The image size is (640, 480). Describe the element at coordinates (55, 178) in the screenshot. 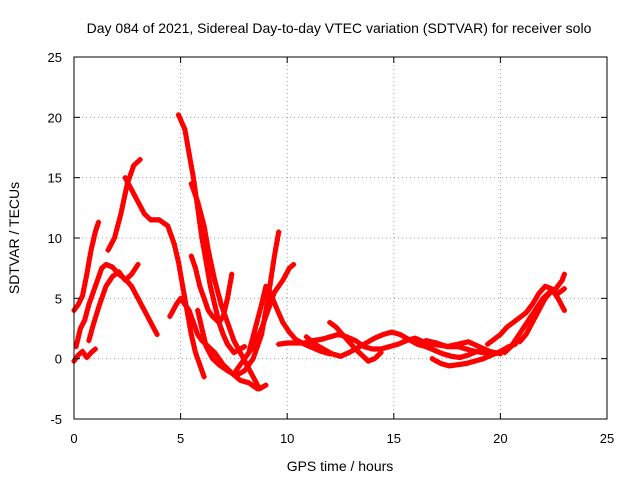

I see `y-tick-label: 15` at that location.